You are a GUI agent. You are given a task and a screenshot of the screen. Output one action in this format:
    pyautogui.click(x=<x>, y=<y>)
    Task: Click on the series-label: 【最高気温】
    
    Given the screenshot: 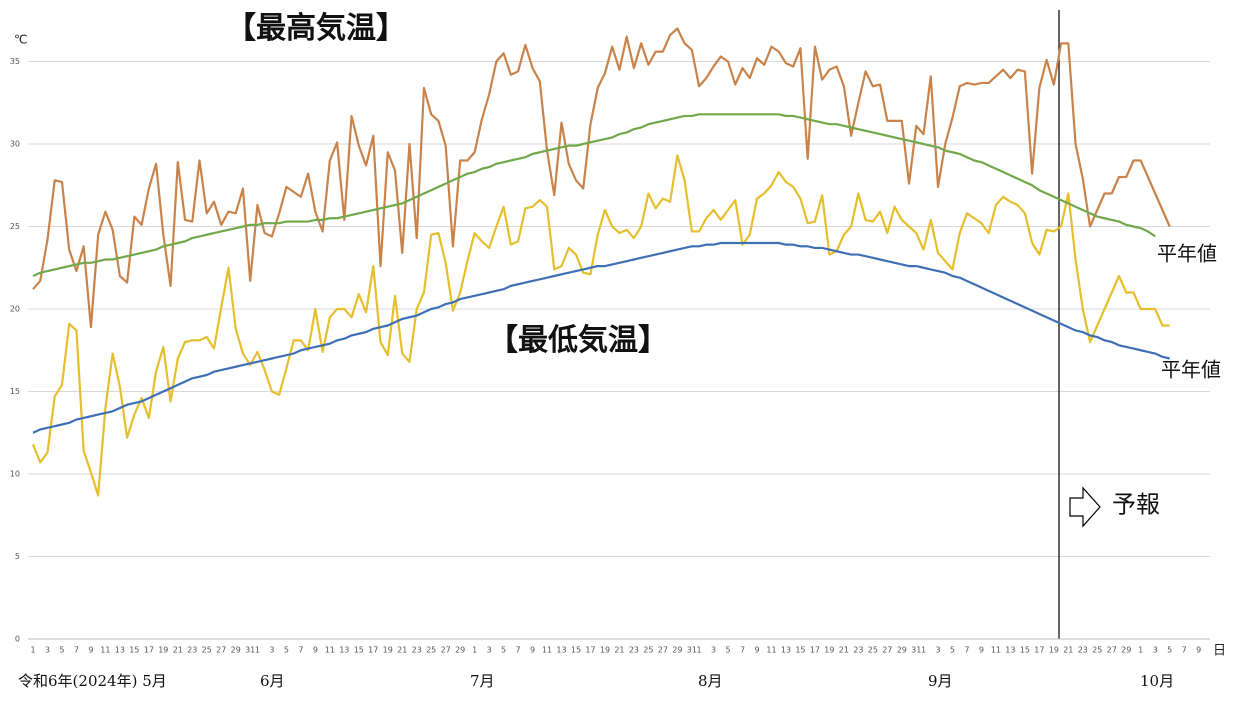 What is the action you would take?
    pyautogui.click(x=316, y=28)
    